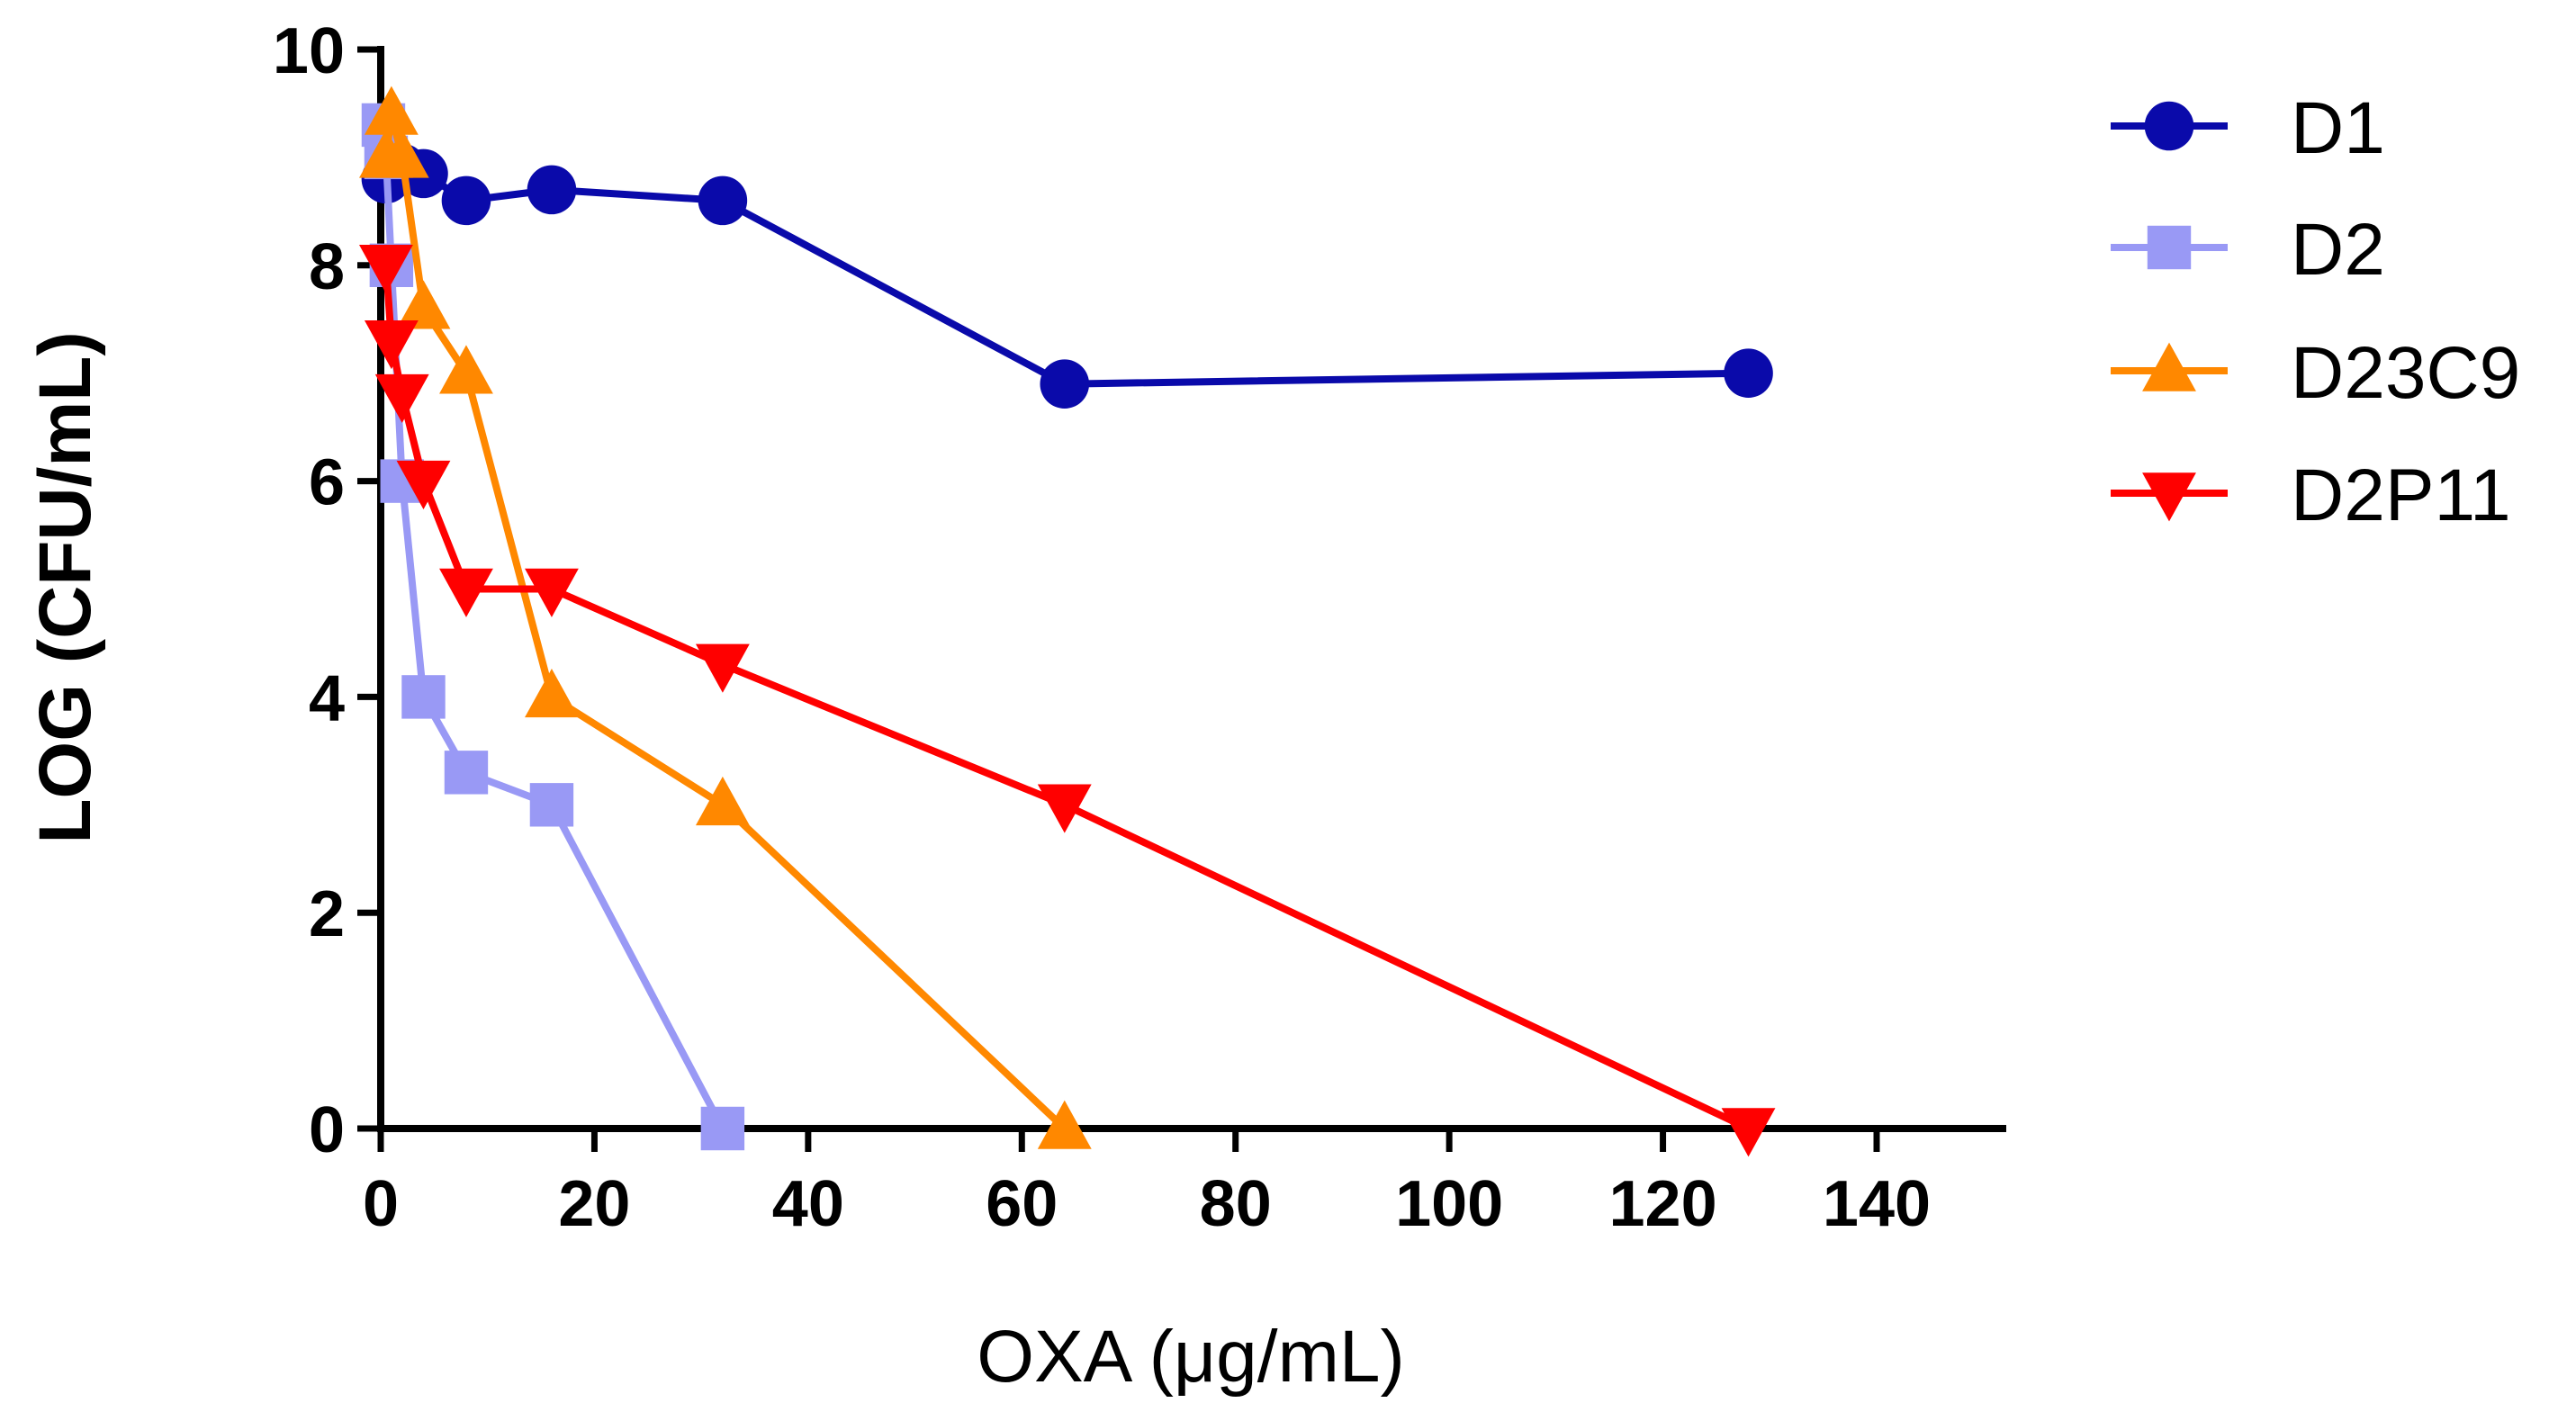  I want to click on x-tick-label: 40, so click(808, 1204).